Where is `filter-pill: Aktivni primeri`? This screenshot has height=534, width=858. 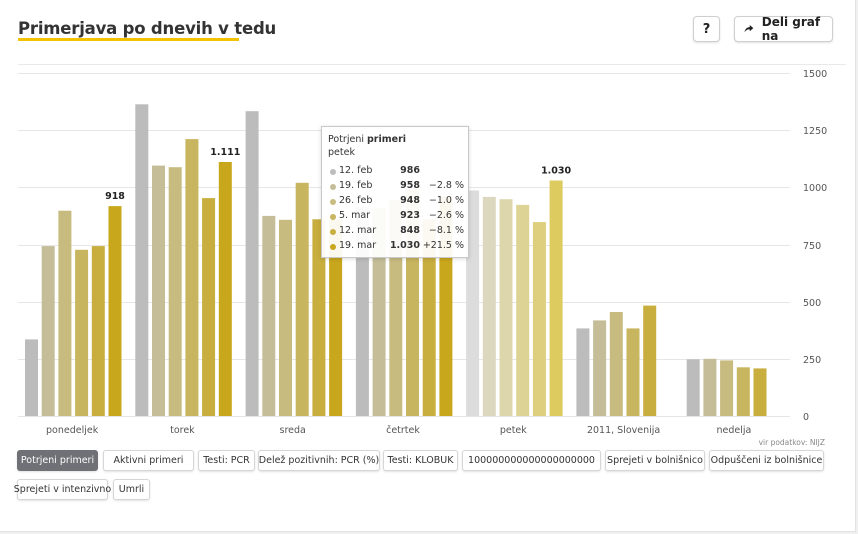 filter-pill: Aktivni primeri is located at coordinates (148, 460).